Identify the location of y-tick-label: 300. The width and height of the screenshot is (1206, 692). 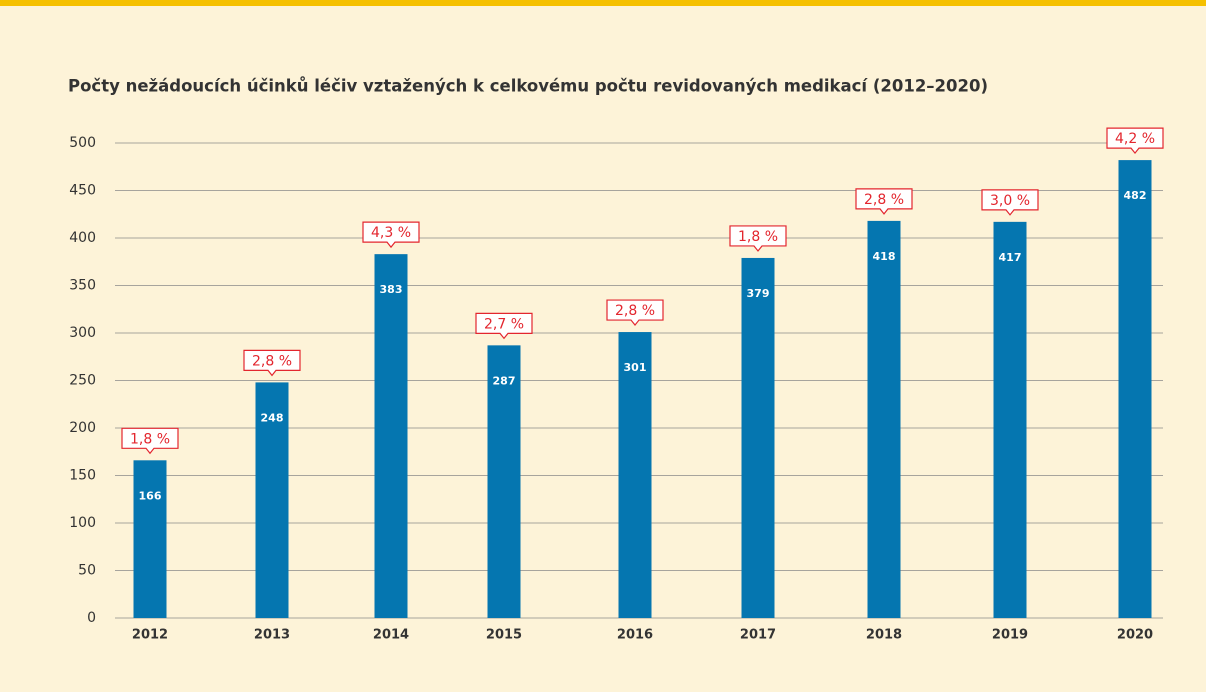
(82, 333).